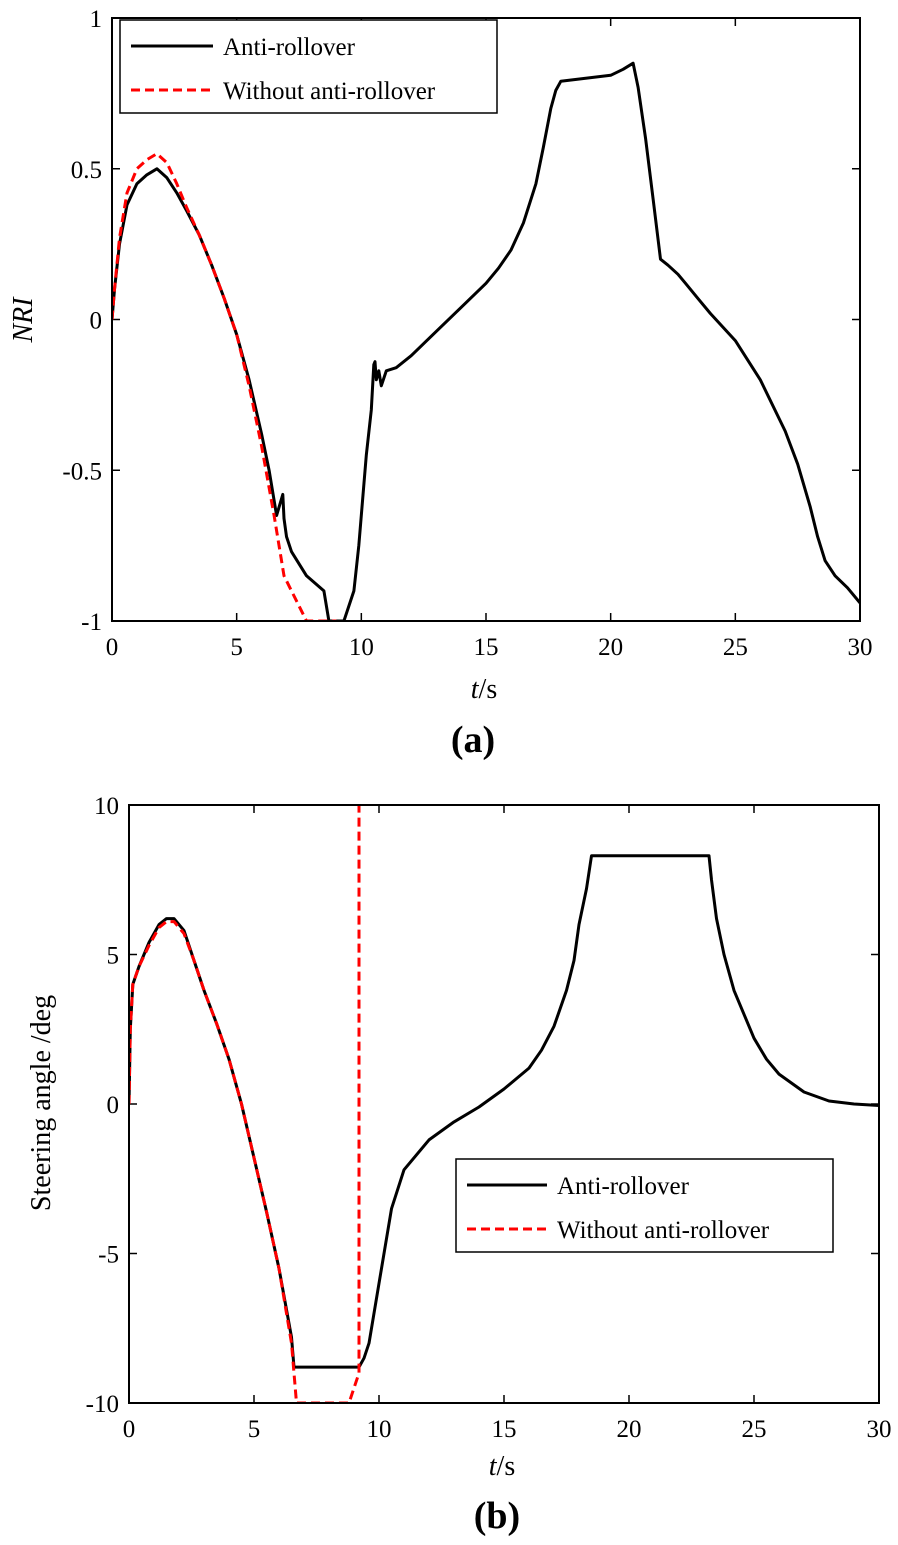  I want to click on y-tick-label: -5, so click(108, 1255).